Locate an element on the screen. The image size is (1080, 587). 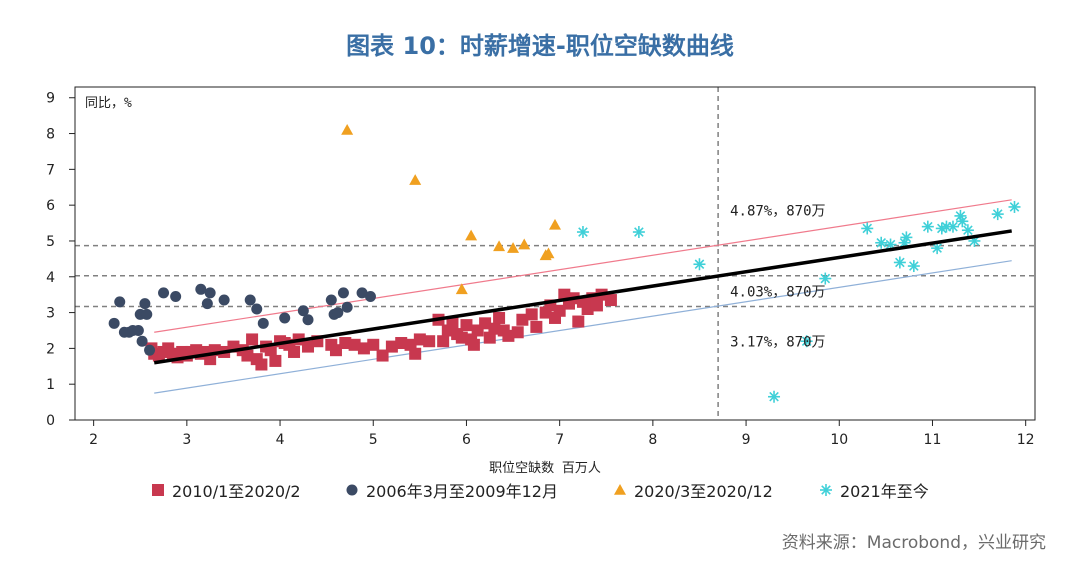
x-tick-label-10: 10 is located at coordinates (839, 440).